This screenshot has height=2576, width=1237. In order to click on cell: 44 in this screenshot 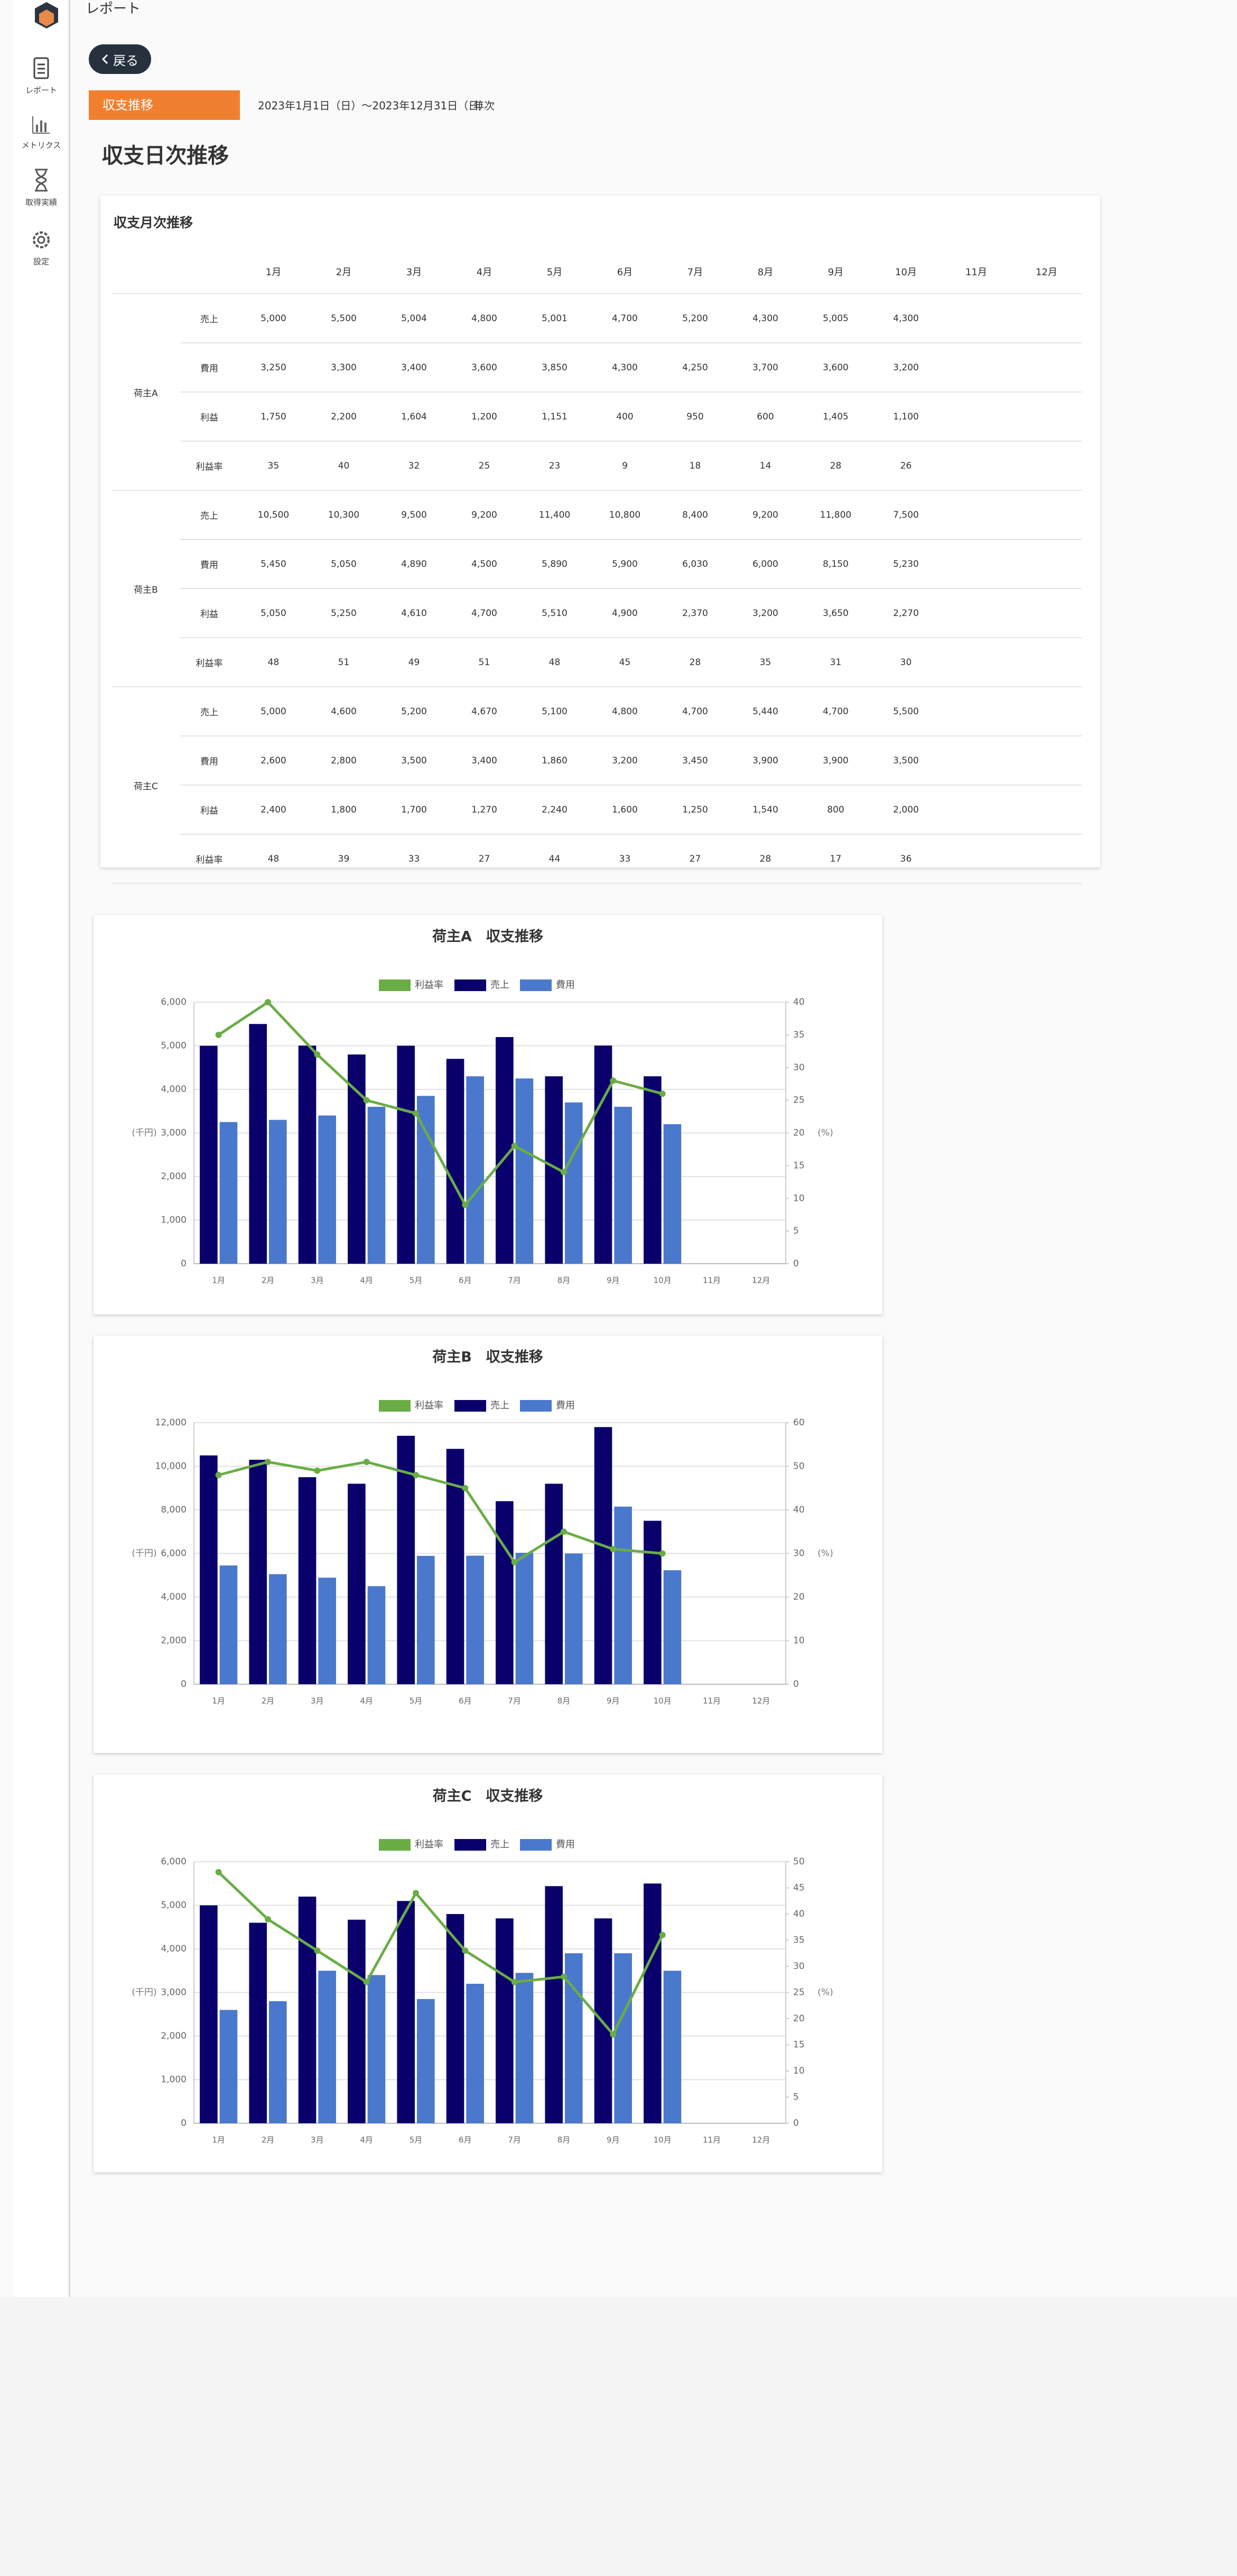, I will do `click(554, 859)`.